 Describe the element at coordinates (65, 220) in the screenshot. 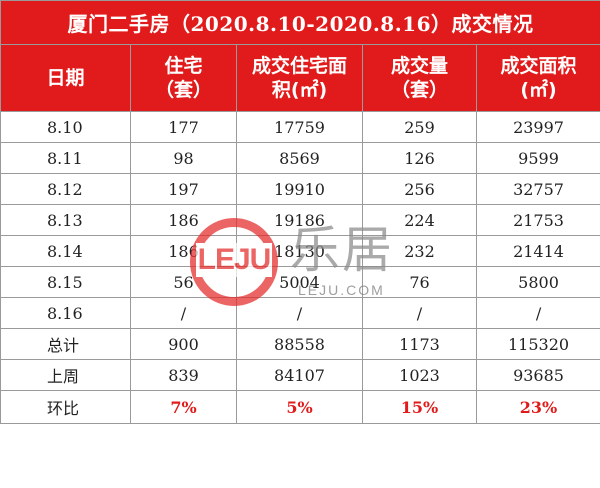

I see `cell-date: 8.13` at that location.